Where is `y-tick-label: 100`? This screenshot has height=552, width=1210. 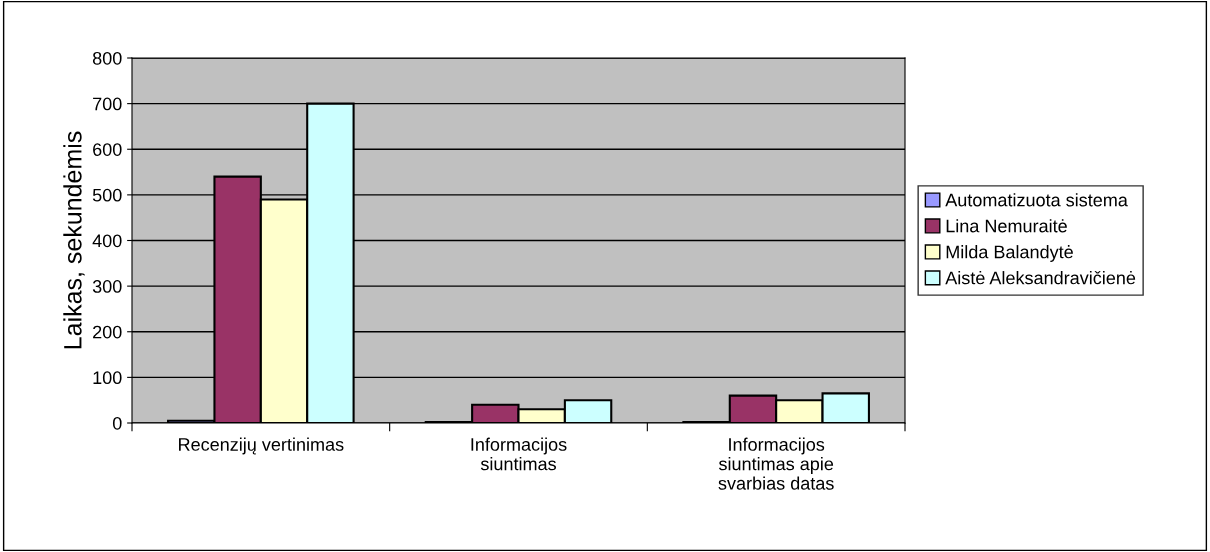
y-tick-label: 100 is located at coordinates (107, 378).